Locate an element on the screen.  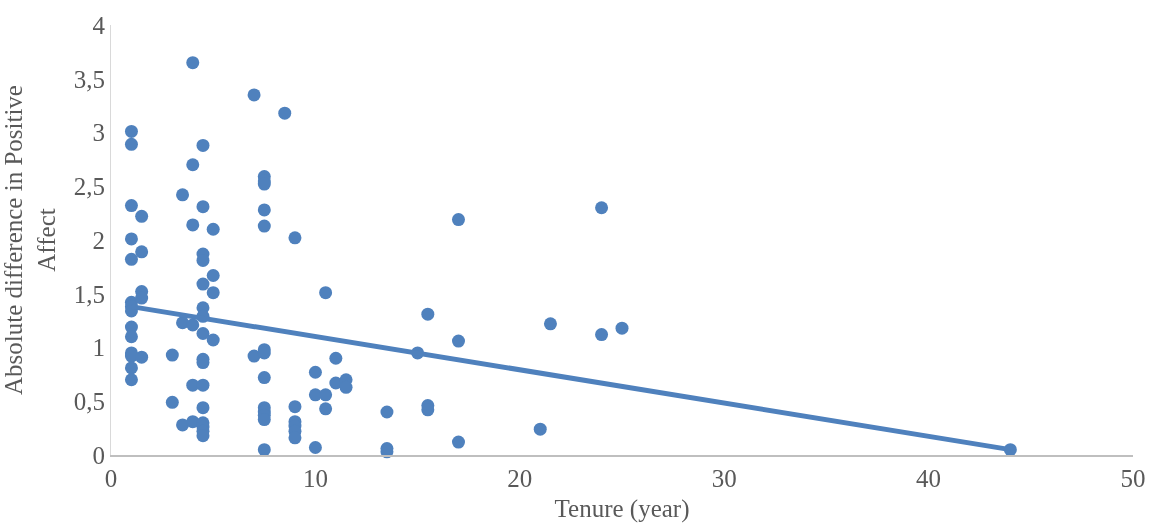
x-tick-label: 50 is located at coordinates (1133, 478).